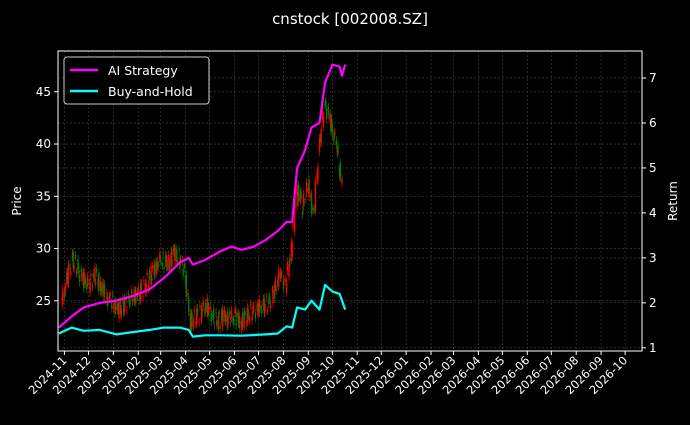  Describe the element at coordinates (350, 19) in the screenshot. I see `chart-title: cnstock [002008.SZ]` at that location.